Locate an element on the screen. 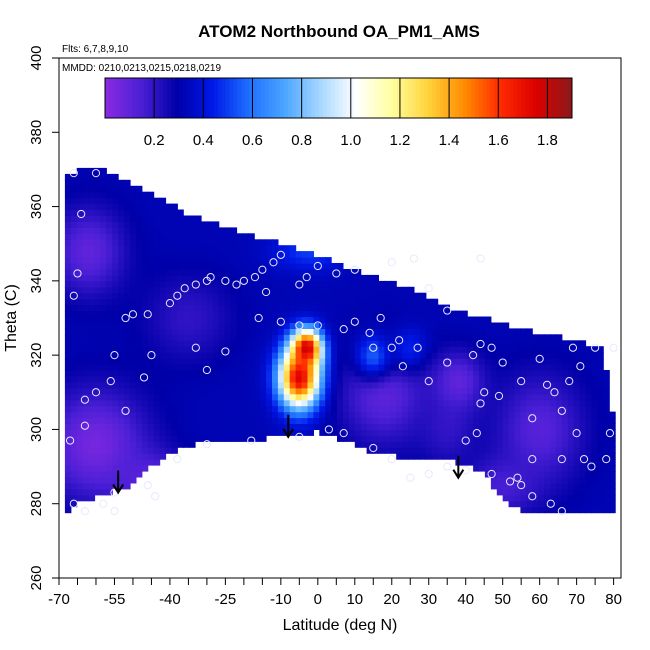 The height and width of the screenshot is (650, 650). x-axis-label: Latitude (deg N) is located at coordinates (340, 625).